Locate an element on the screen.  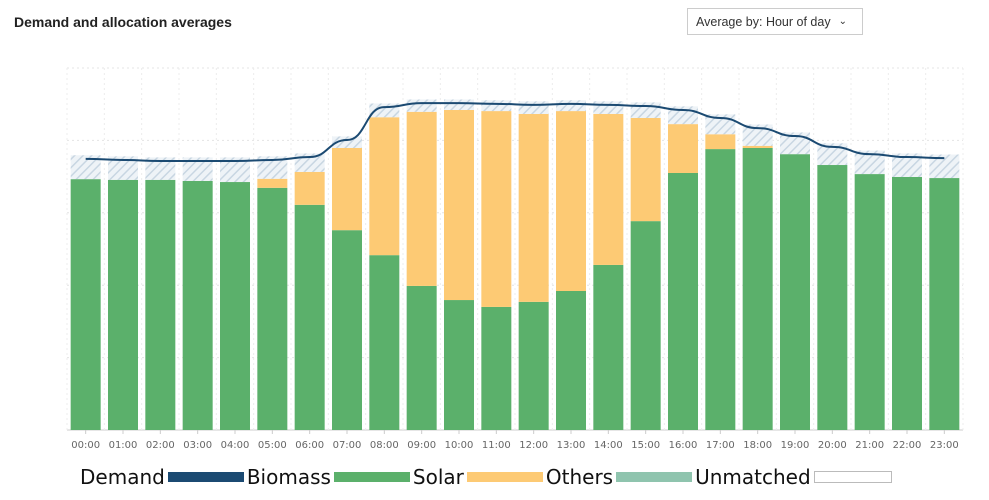
x-tick-label: 02:00 is located at coordinates (160, 445).